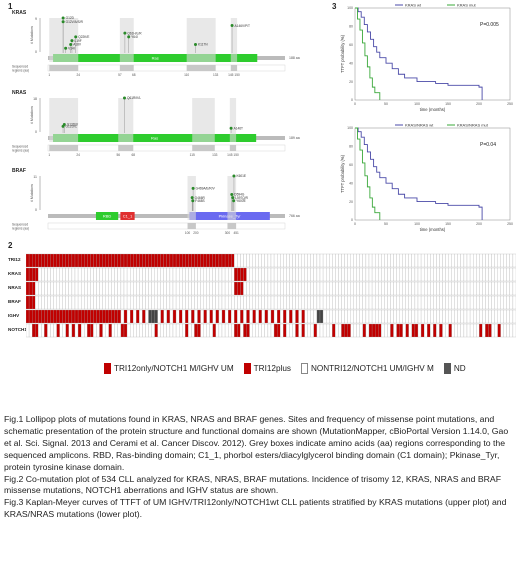 The height and width of the screenshot is (573, 520). Describe the element at coordinates (35, 177) in the screenshot. I see `y-tick-label: 11` at that location.